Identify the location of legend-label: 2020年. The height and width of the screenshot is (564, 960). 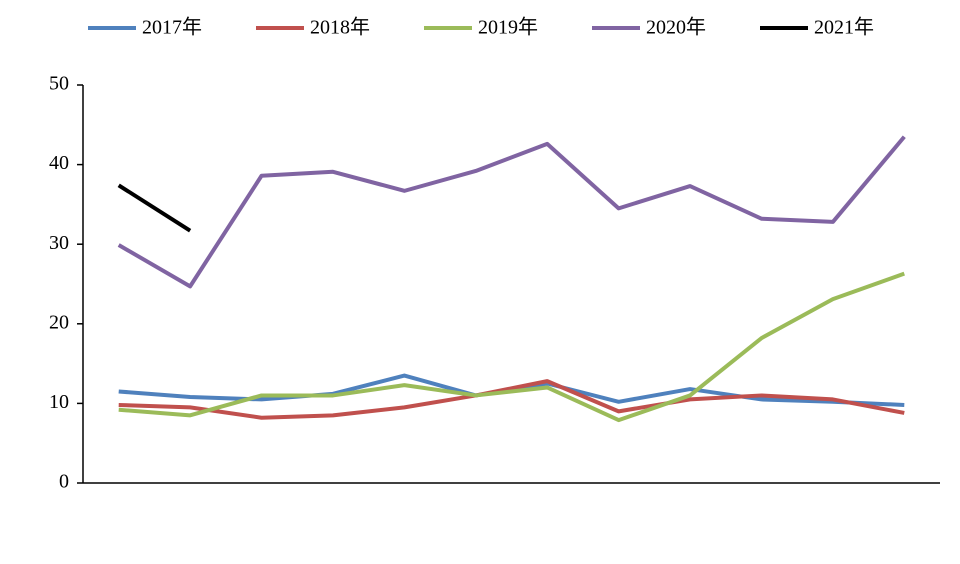
(676, 27).